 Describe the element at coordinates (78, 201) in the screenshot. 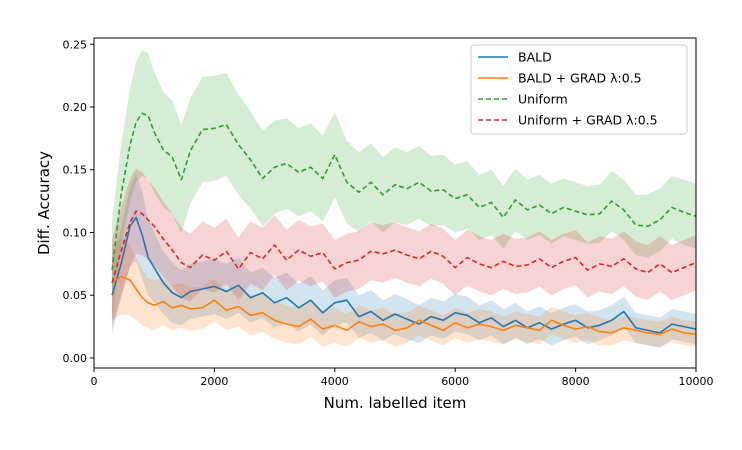

I see `y-axis-ticks: 0.00 0.05 0.10 0.15 0.20 0.25` at that location.